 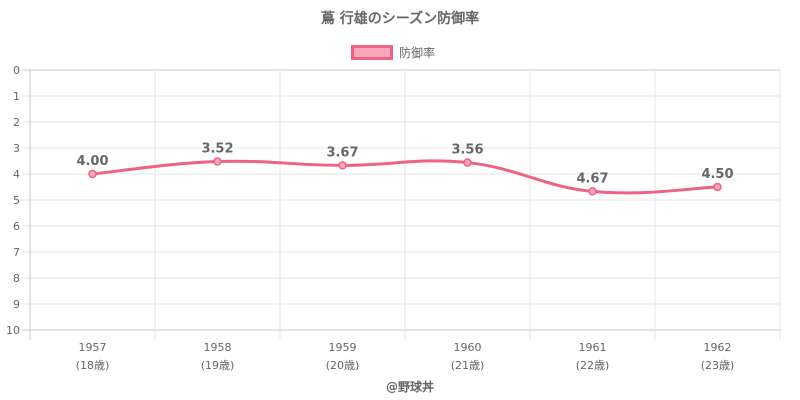 I want to click on y-tick-label: 9, so click(x=16, y=304).